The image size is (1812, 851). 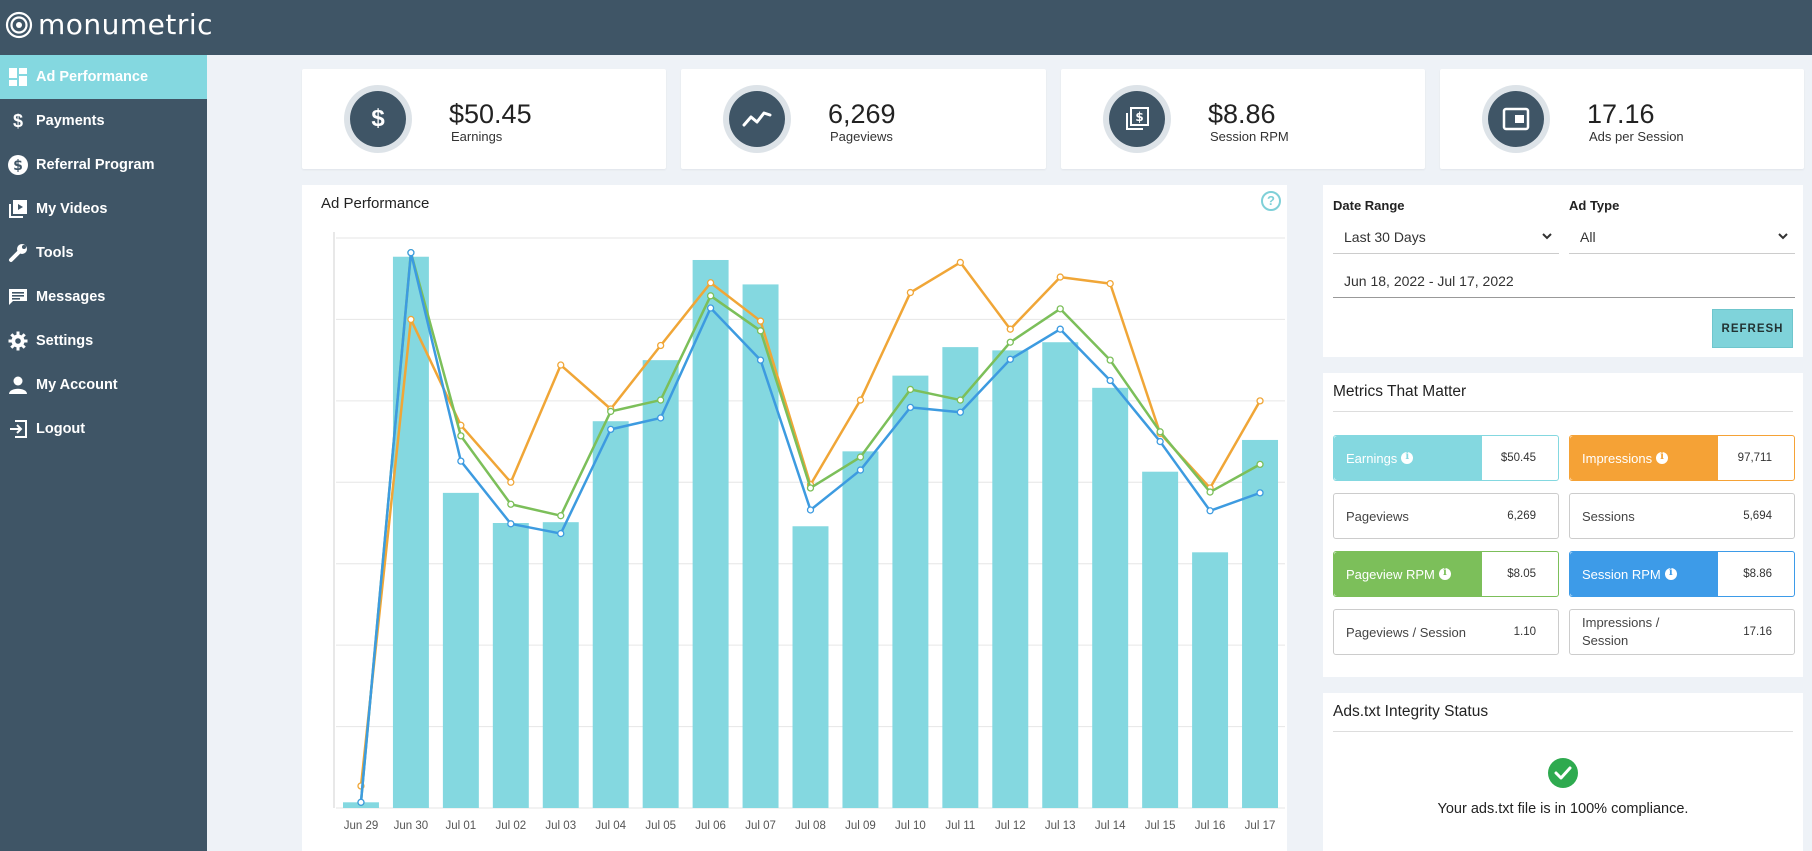 What do you see at coordinates (1756, 458) in the screenshot?
I see `metric-value: 97,711` at bounding box center [1756, 458].